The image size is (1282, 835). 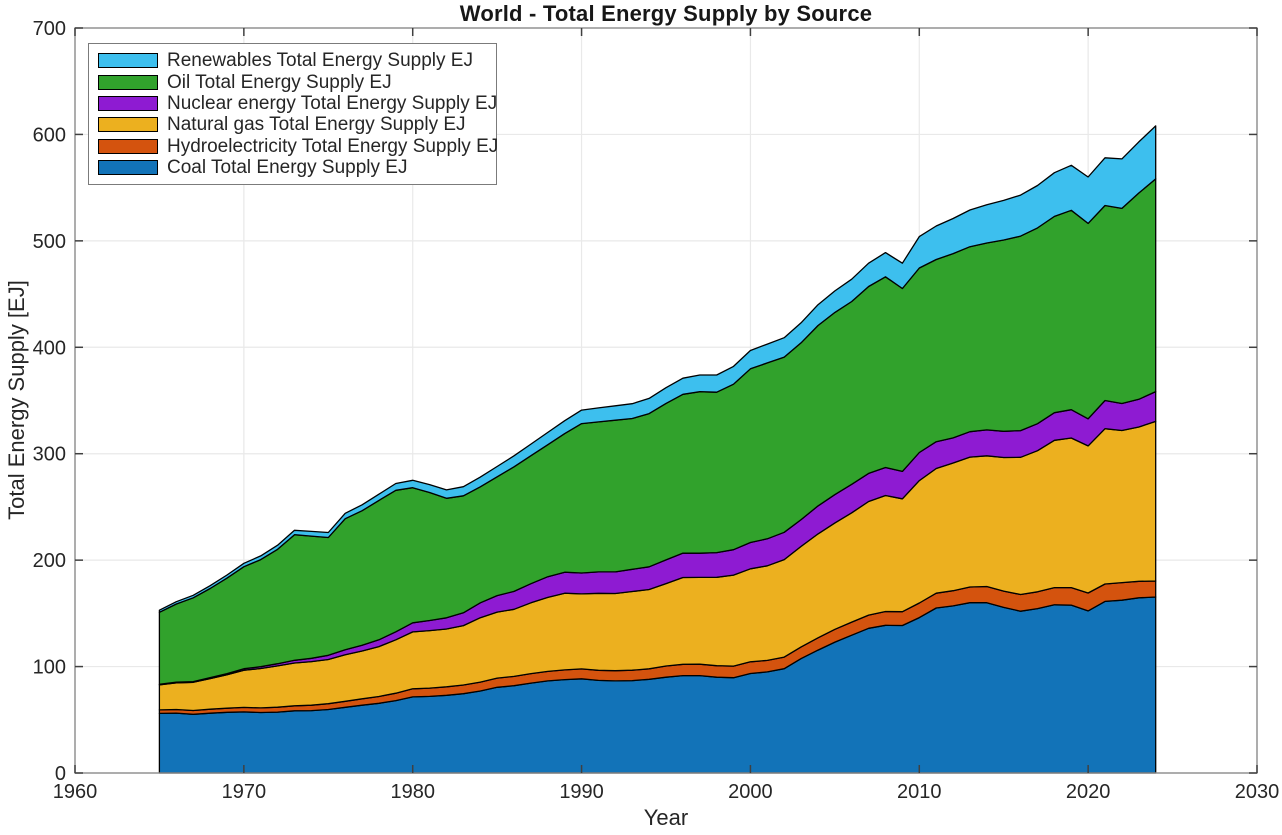 I want to click on legend-item-oil: Oil Total Energy Supply EJ, so click(x=294, y=82).